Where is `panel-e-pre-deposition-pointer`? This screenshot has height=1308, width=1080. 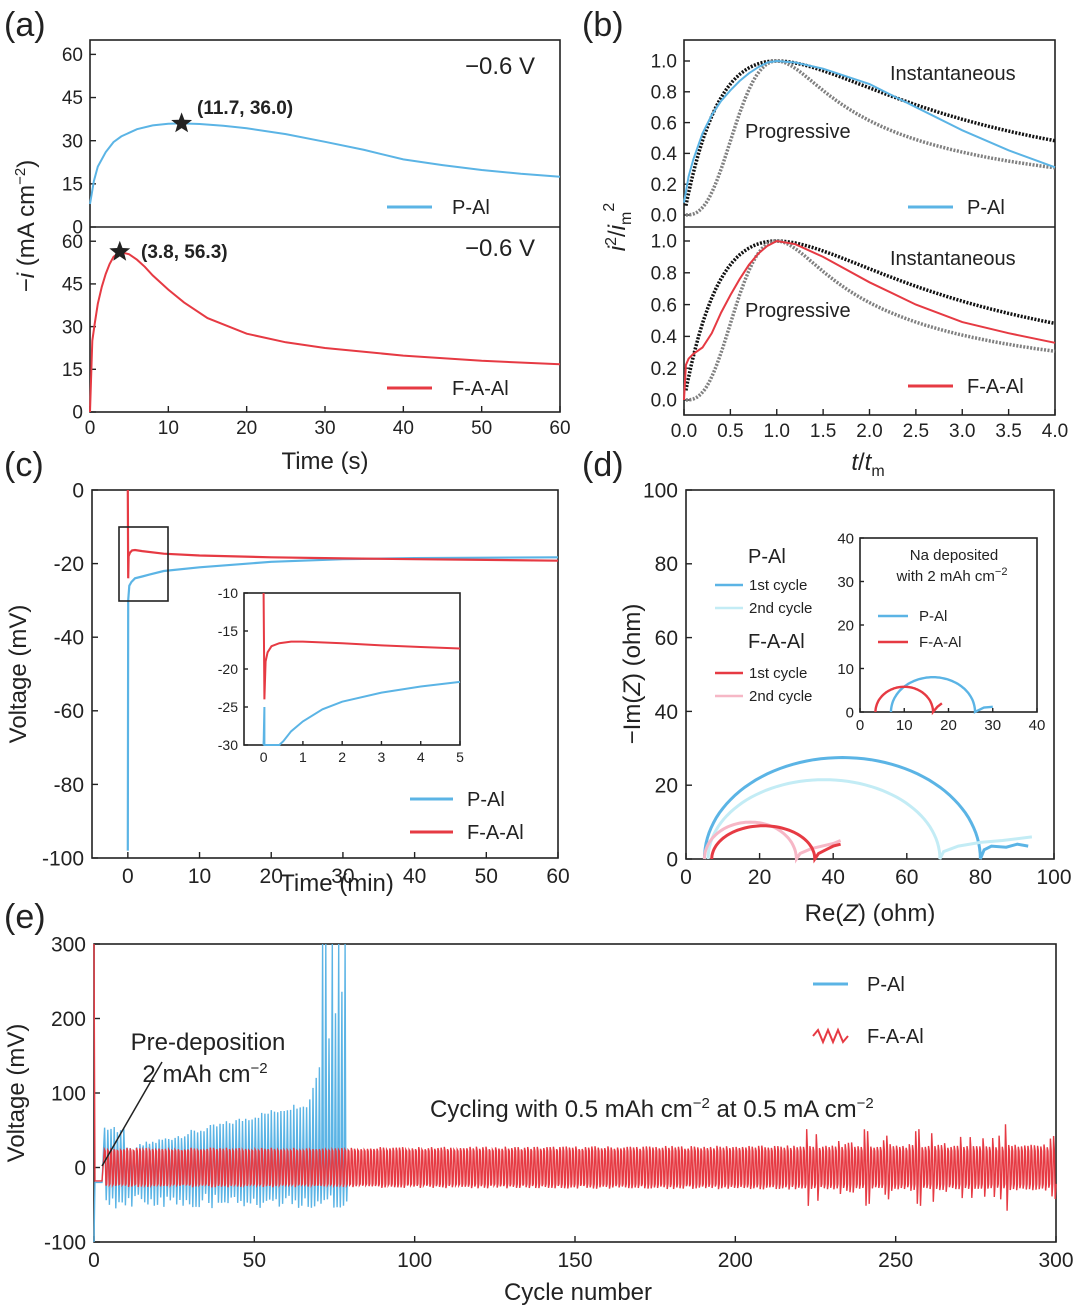
panel-e-pre-deposition-pointer is located at coordinates (132, 1114).